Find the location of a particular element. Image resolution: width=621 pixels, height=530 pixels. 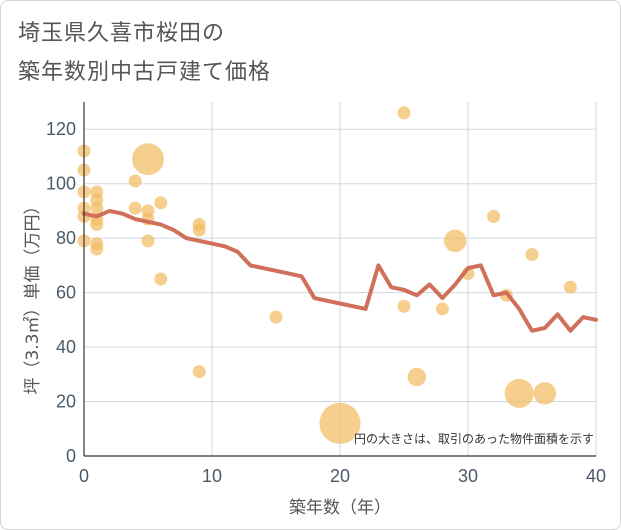

y-tick-label: 100 is located at coordinates (61, 184).